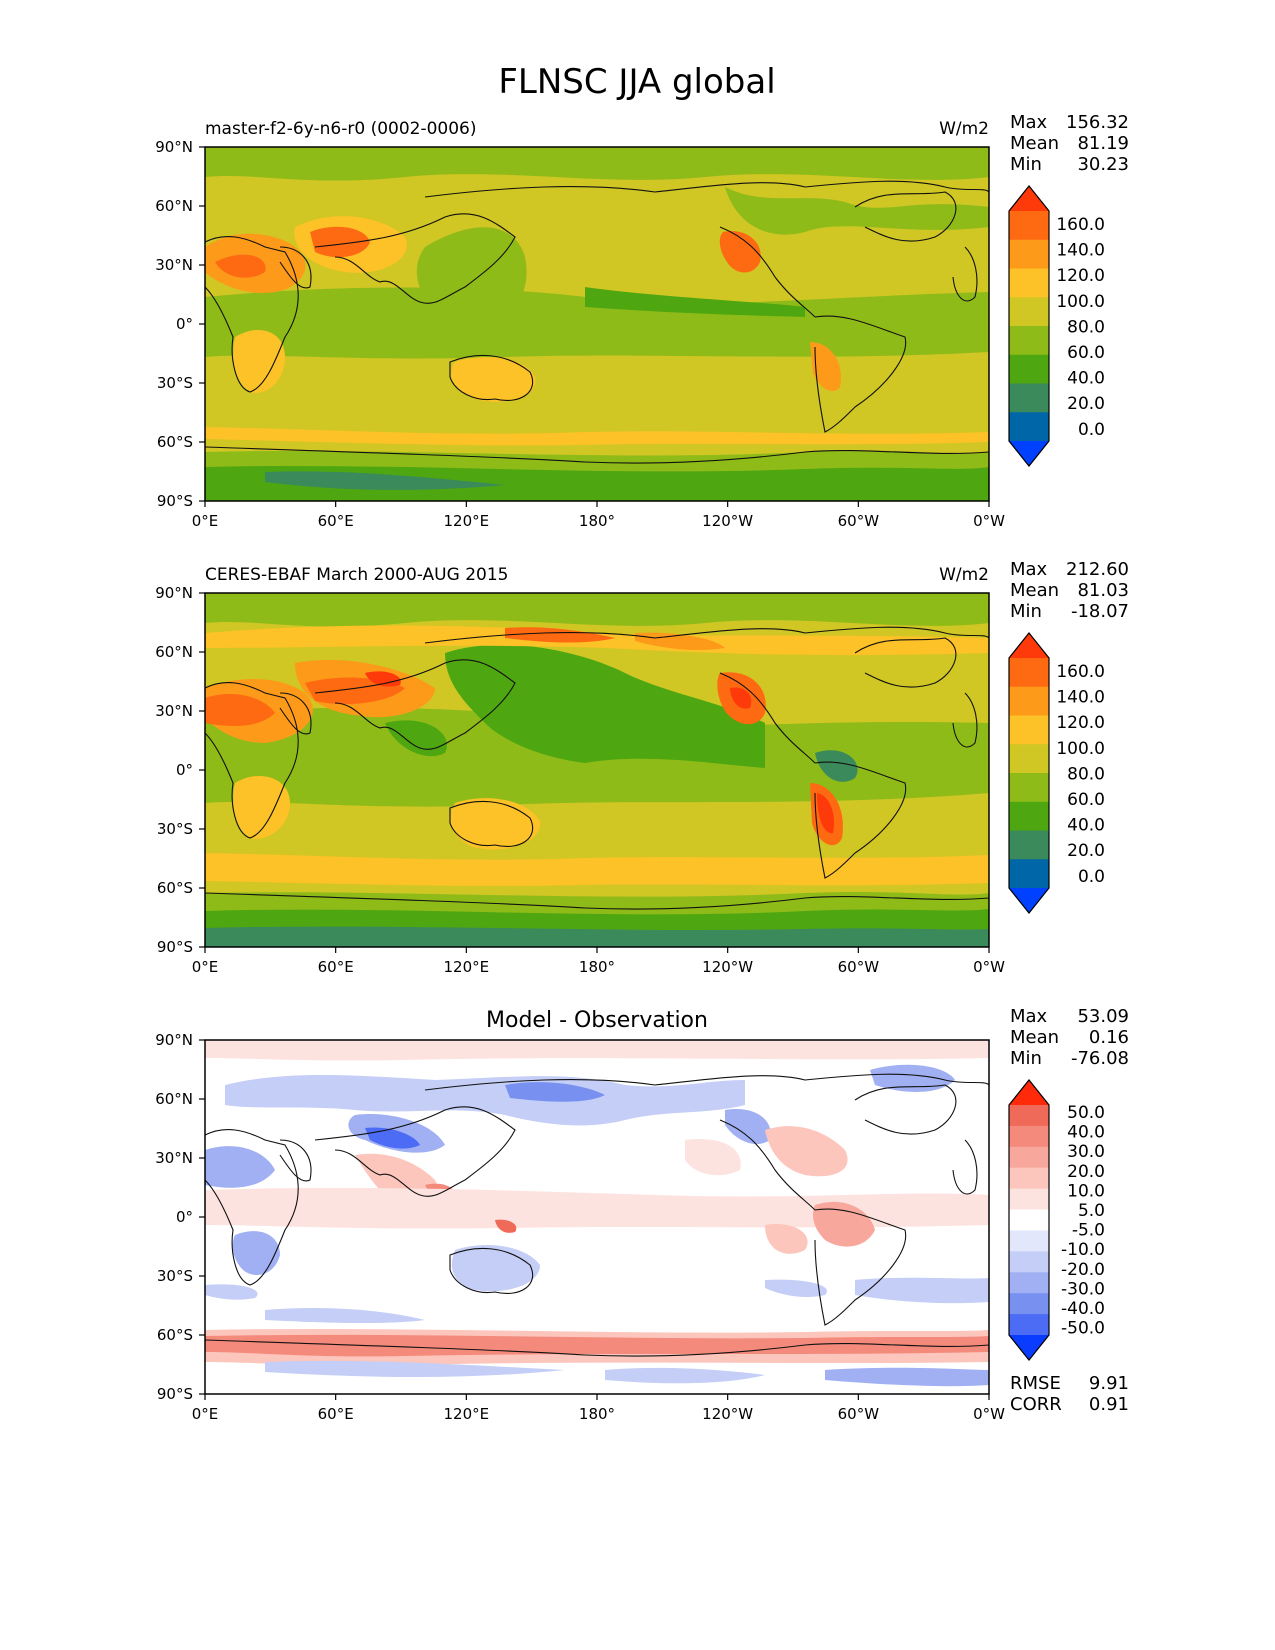 This screenshot has width=1275, height=1650. What do you see at coordinates (1035, 1383) in the screenshot?
I see `stat-rmse-label: RMSE` at bounding box center [1035, 1383].